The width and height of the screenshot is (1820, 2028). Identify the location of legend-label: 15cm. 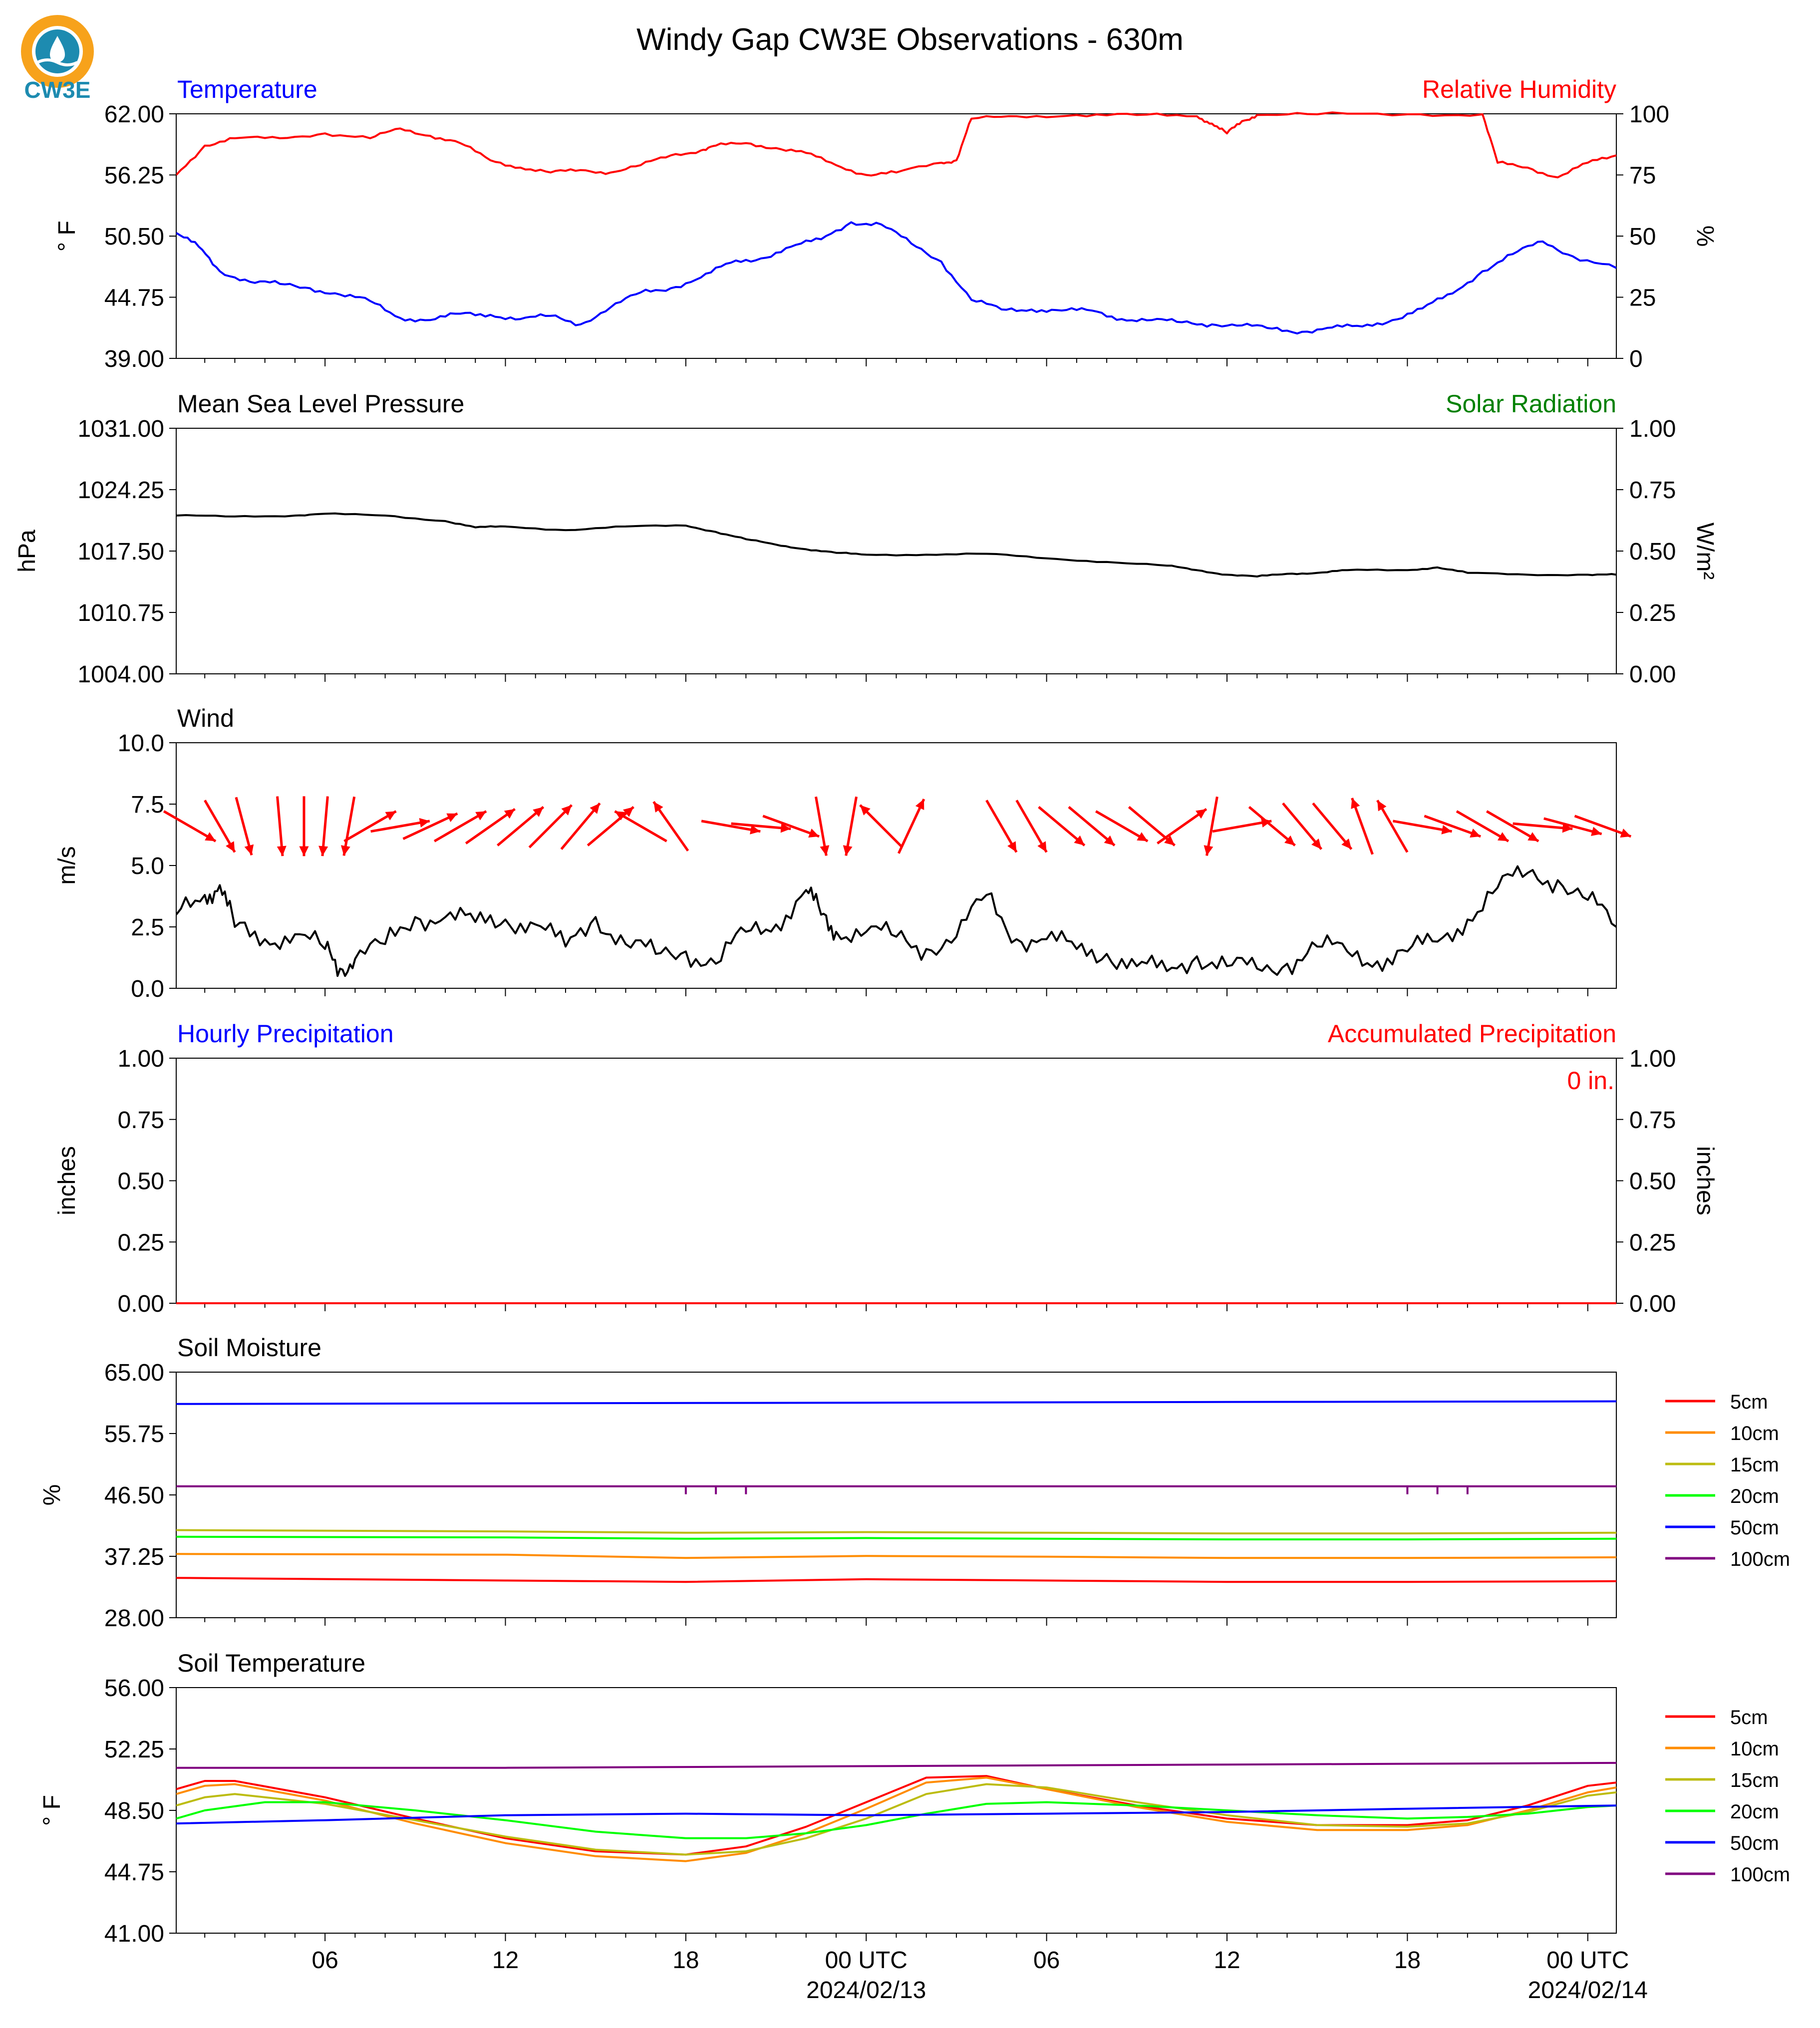
(1754, 1465).